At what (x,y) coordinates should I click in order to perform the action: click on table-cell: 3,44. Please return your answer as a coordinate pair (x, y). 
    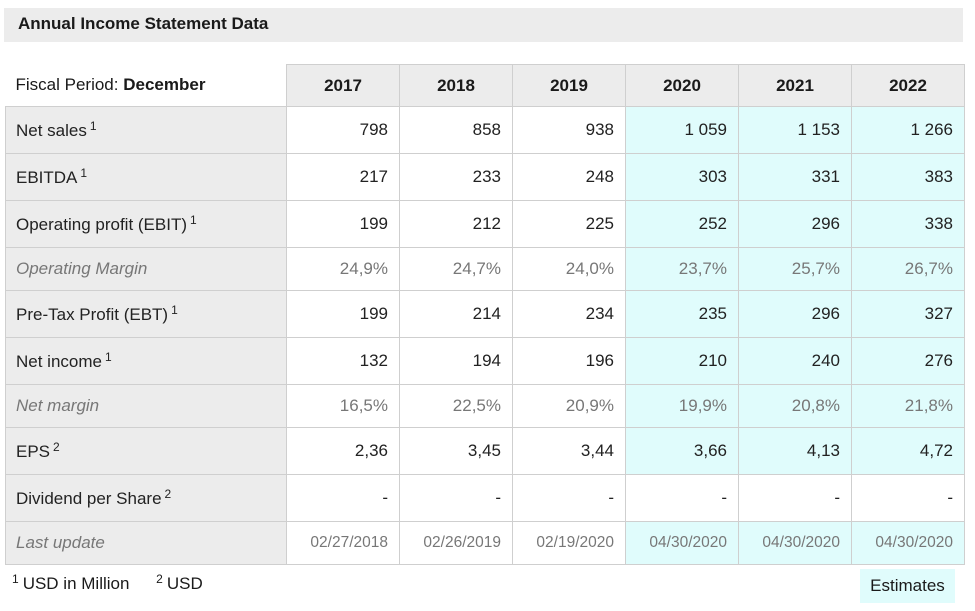
    Looking at the image, I should click on (569, 451).